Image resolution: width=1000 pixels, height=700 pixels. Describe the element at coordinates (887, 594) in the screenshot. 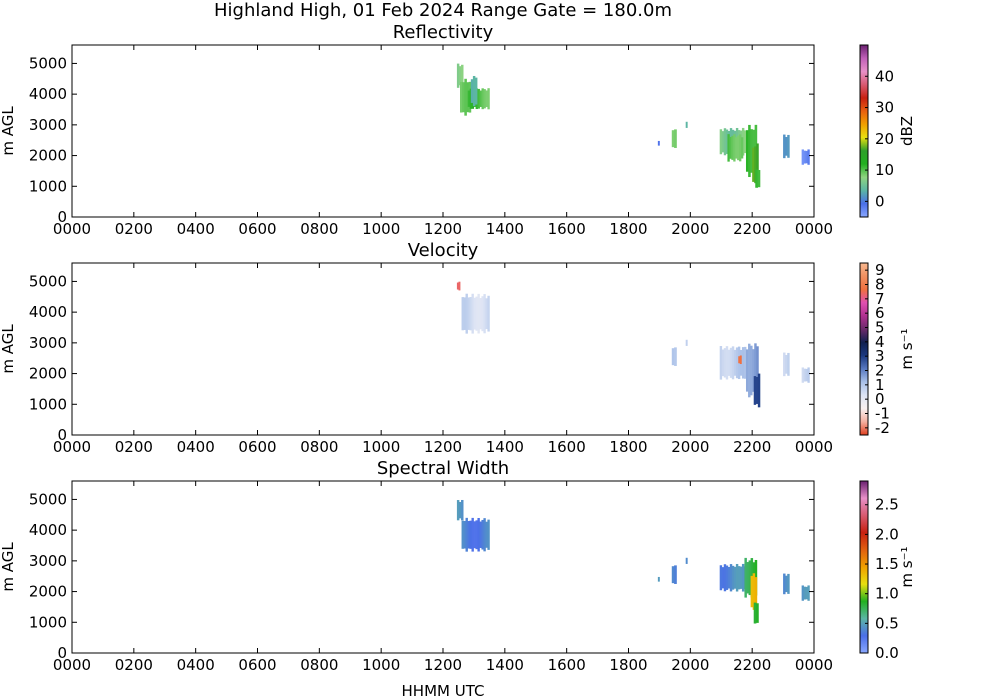

I see `colorbar-tick-label: 1.0` at that location.